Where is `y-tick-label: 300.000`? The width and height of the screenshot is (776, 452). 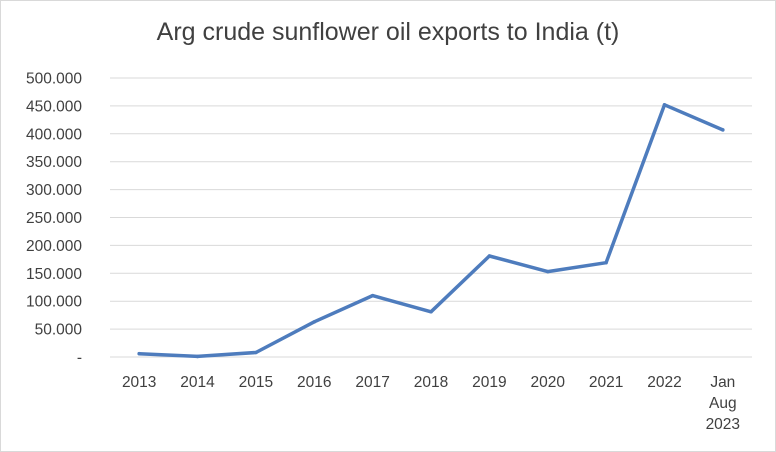
y-tick-label: 300.000 is located at coordinates (54, 190).